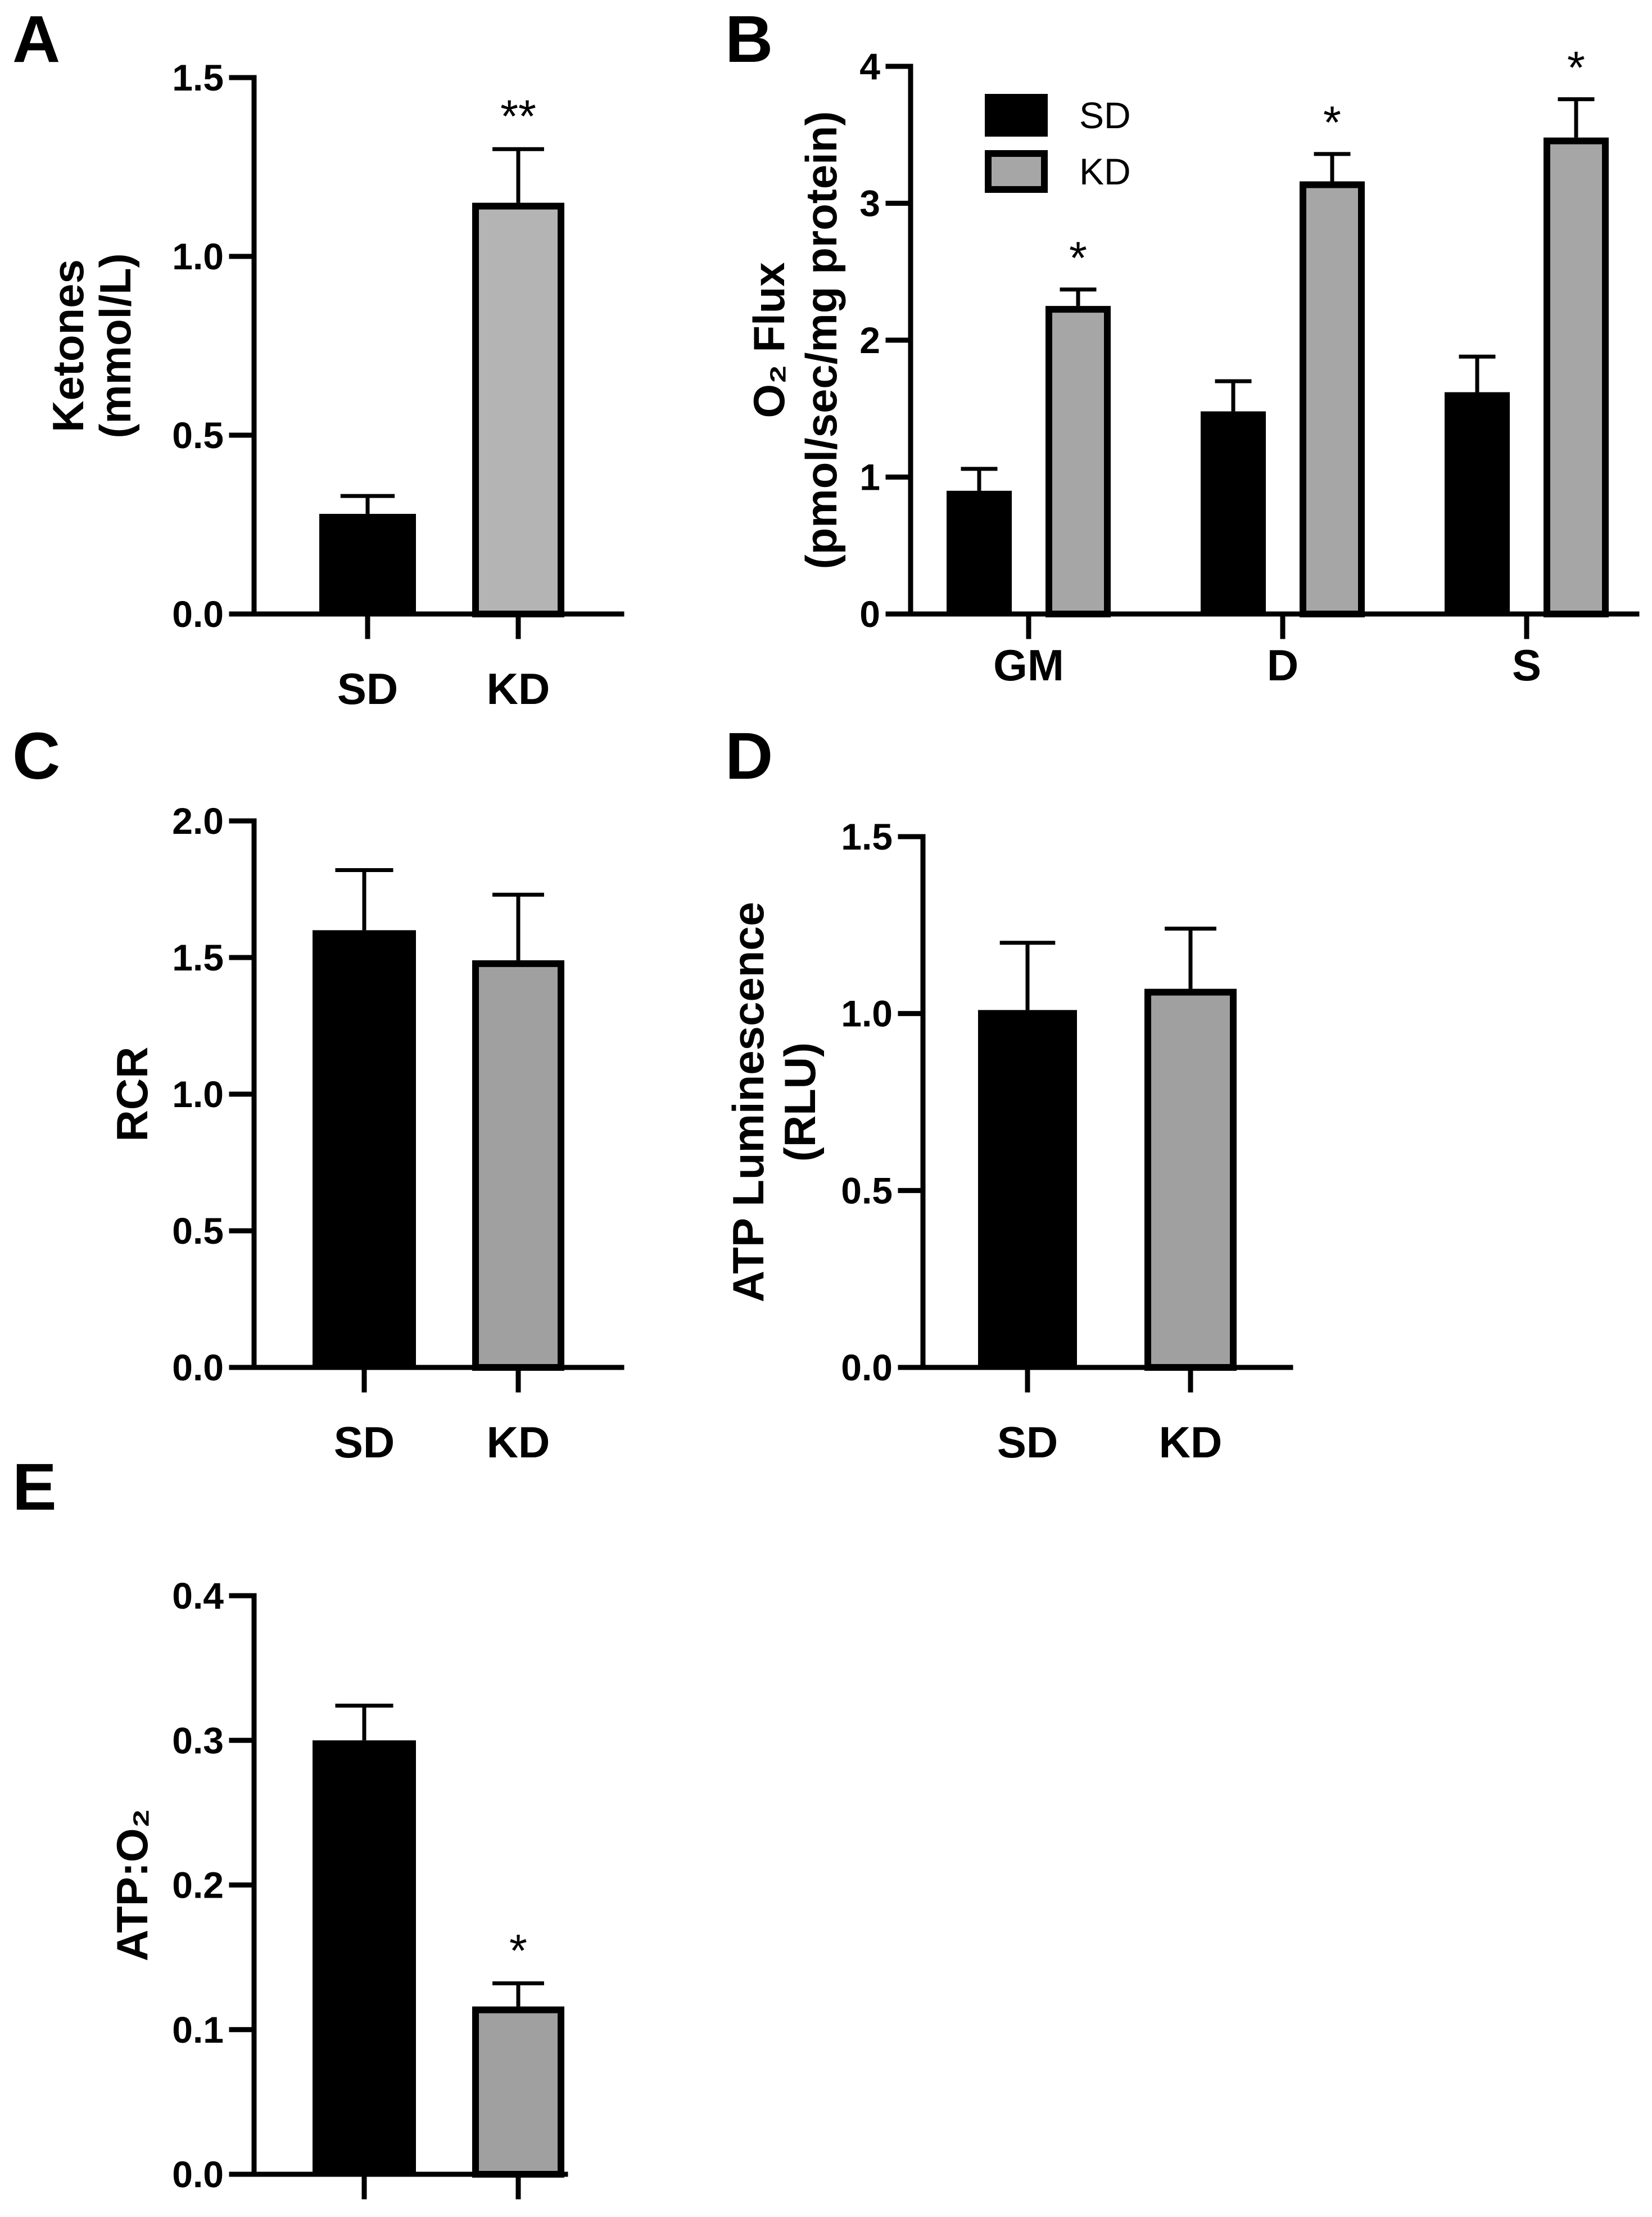  Describe the element at coordinates (34, 1487) in the screenshot. I see `panel-letter-e: E` at that location.